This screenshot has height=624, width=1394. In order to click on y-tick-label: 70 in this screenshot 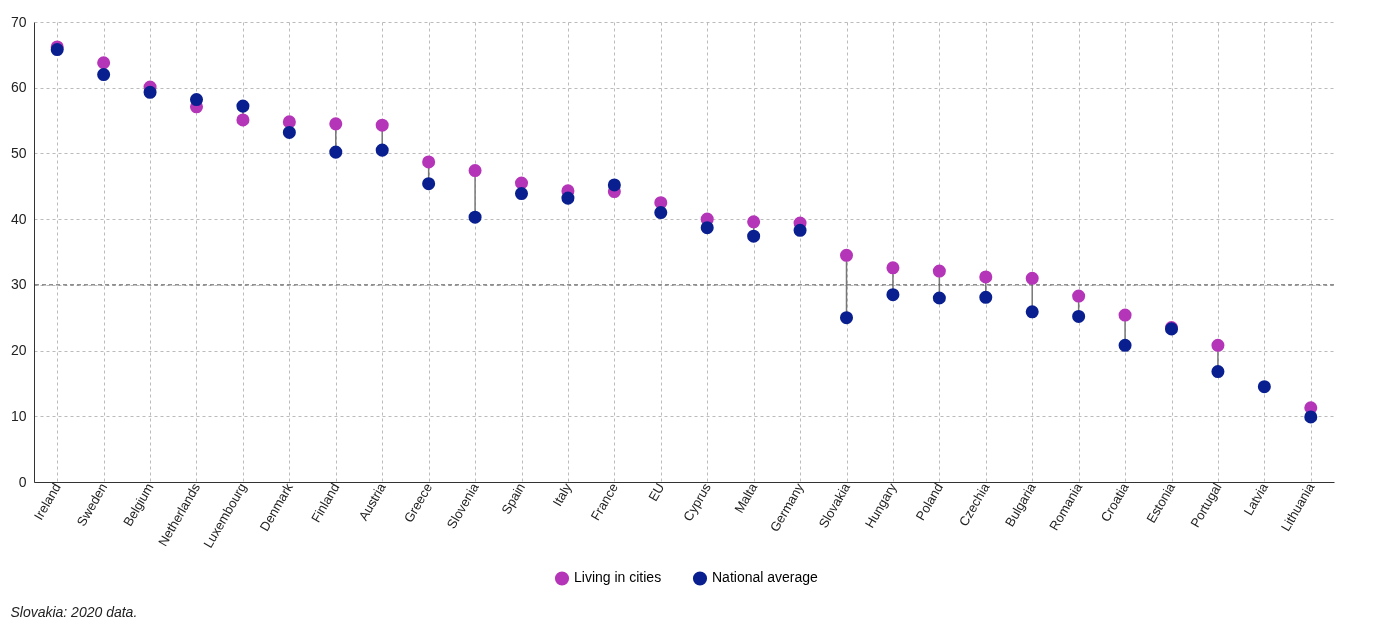, I will do `click(18, 21)`.